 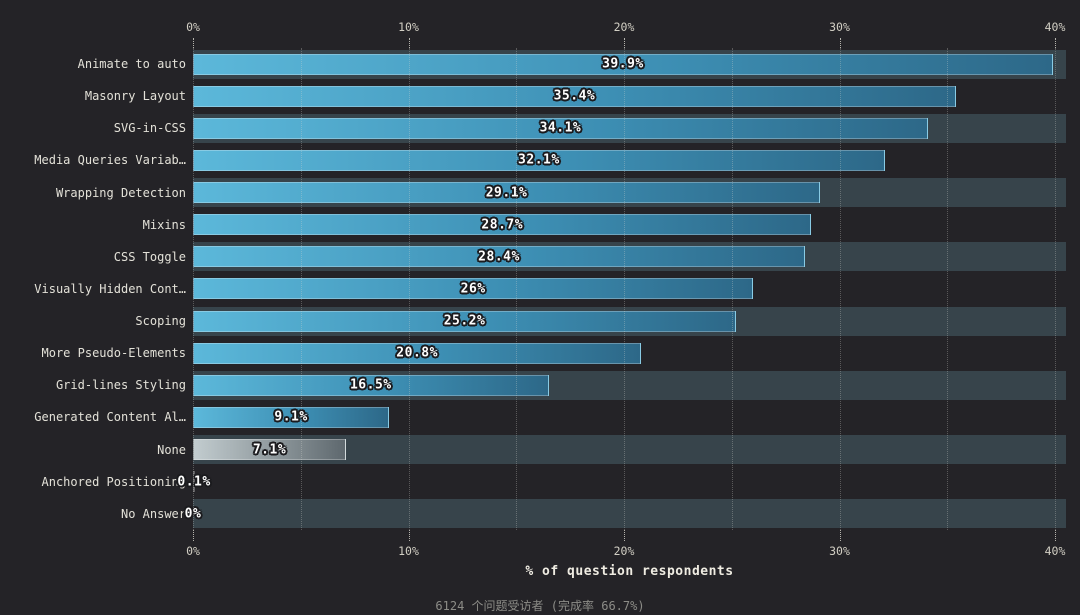 I want to click on row-label: None, so click(x=171, y=449).